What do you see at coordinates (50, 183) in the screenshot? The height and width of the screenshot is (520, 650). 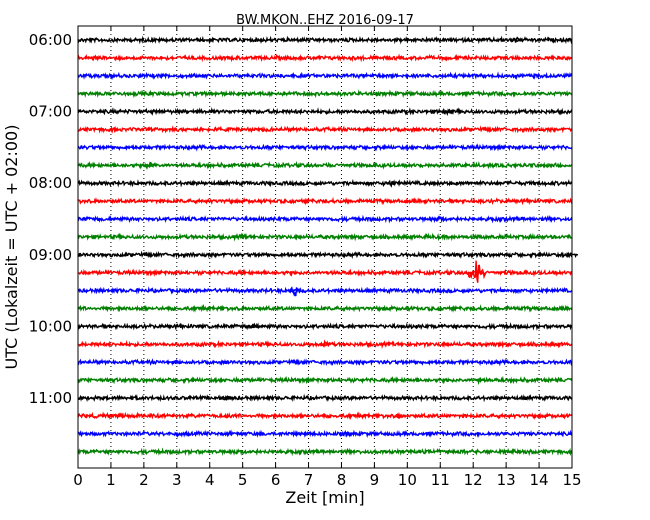 I see `y-tick-label: 08:00` at bounding box center [50, 183].